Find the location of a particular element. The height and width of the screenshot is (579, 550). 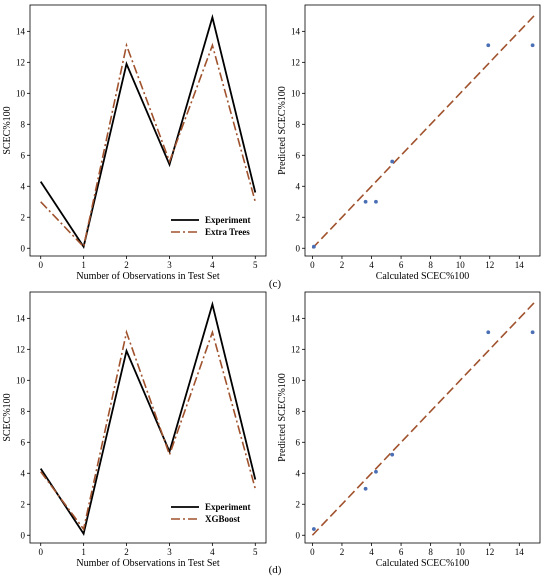

panel-label-c: (c) is located at coordinates (275, 284).